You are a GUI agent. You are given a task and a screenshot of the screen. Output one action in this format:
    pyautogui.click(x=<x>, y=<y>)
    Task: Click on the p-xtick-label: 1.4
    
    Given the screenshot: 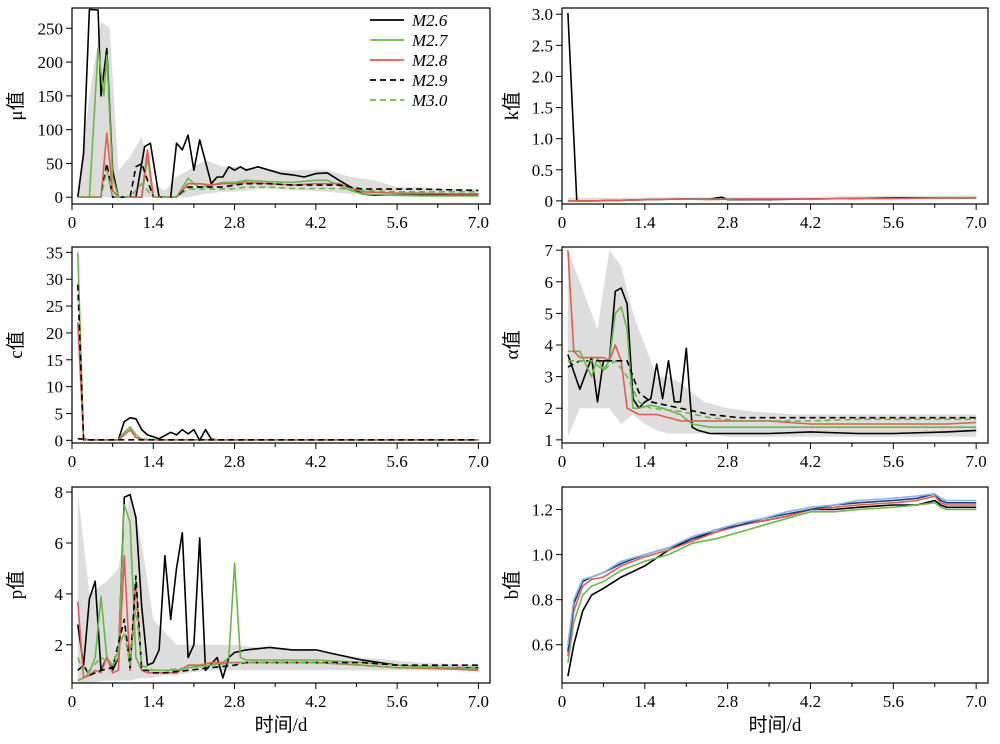 What is the action you would take?
    pyautogui.click(x=154, y=701)
    